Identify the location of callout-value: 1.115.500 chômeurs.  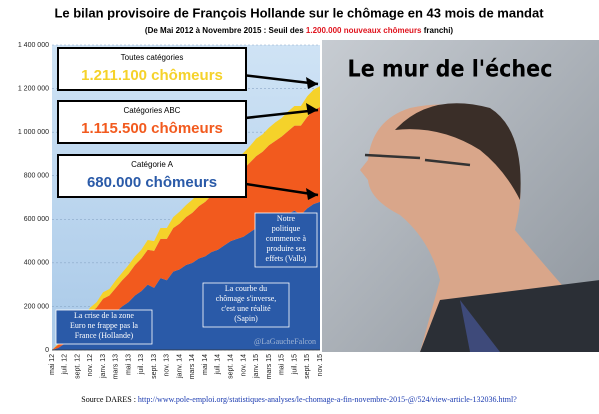
(152, 128).